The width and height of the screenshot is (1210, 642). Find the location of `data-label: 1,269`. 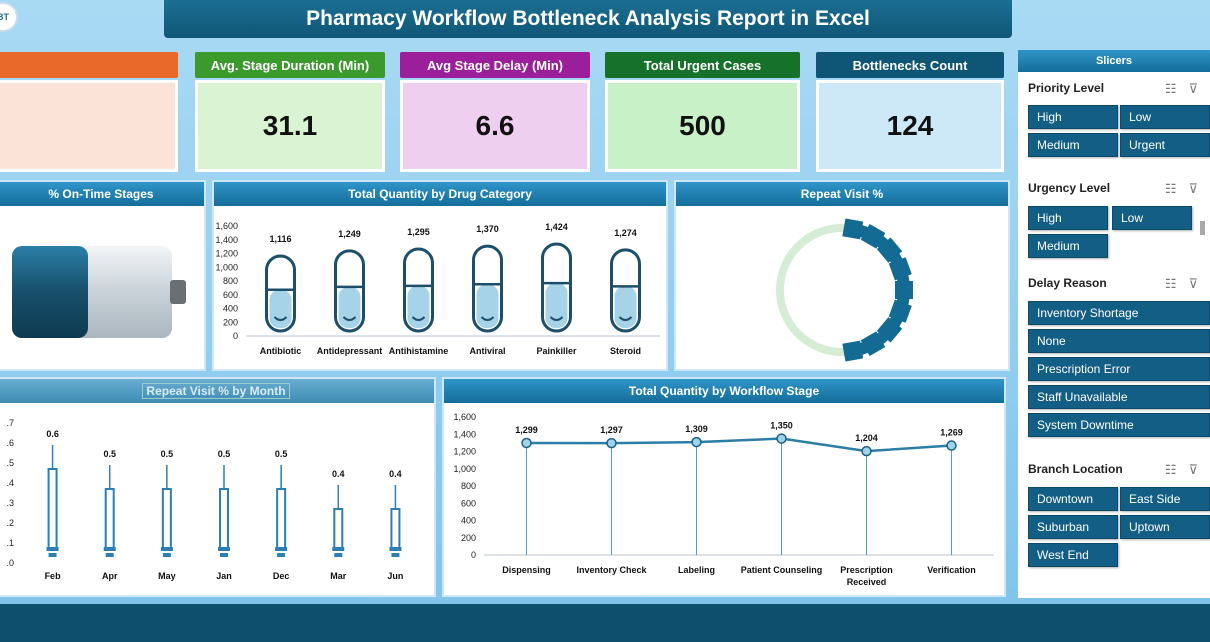

data-label: 1,269 is located at coordinates (951, 433).